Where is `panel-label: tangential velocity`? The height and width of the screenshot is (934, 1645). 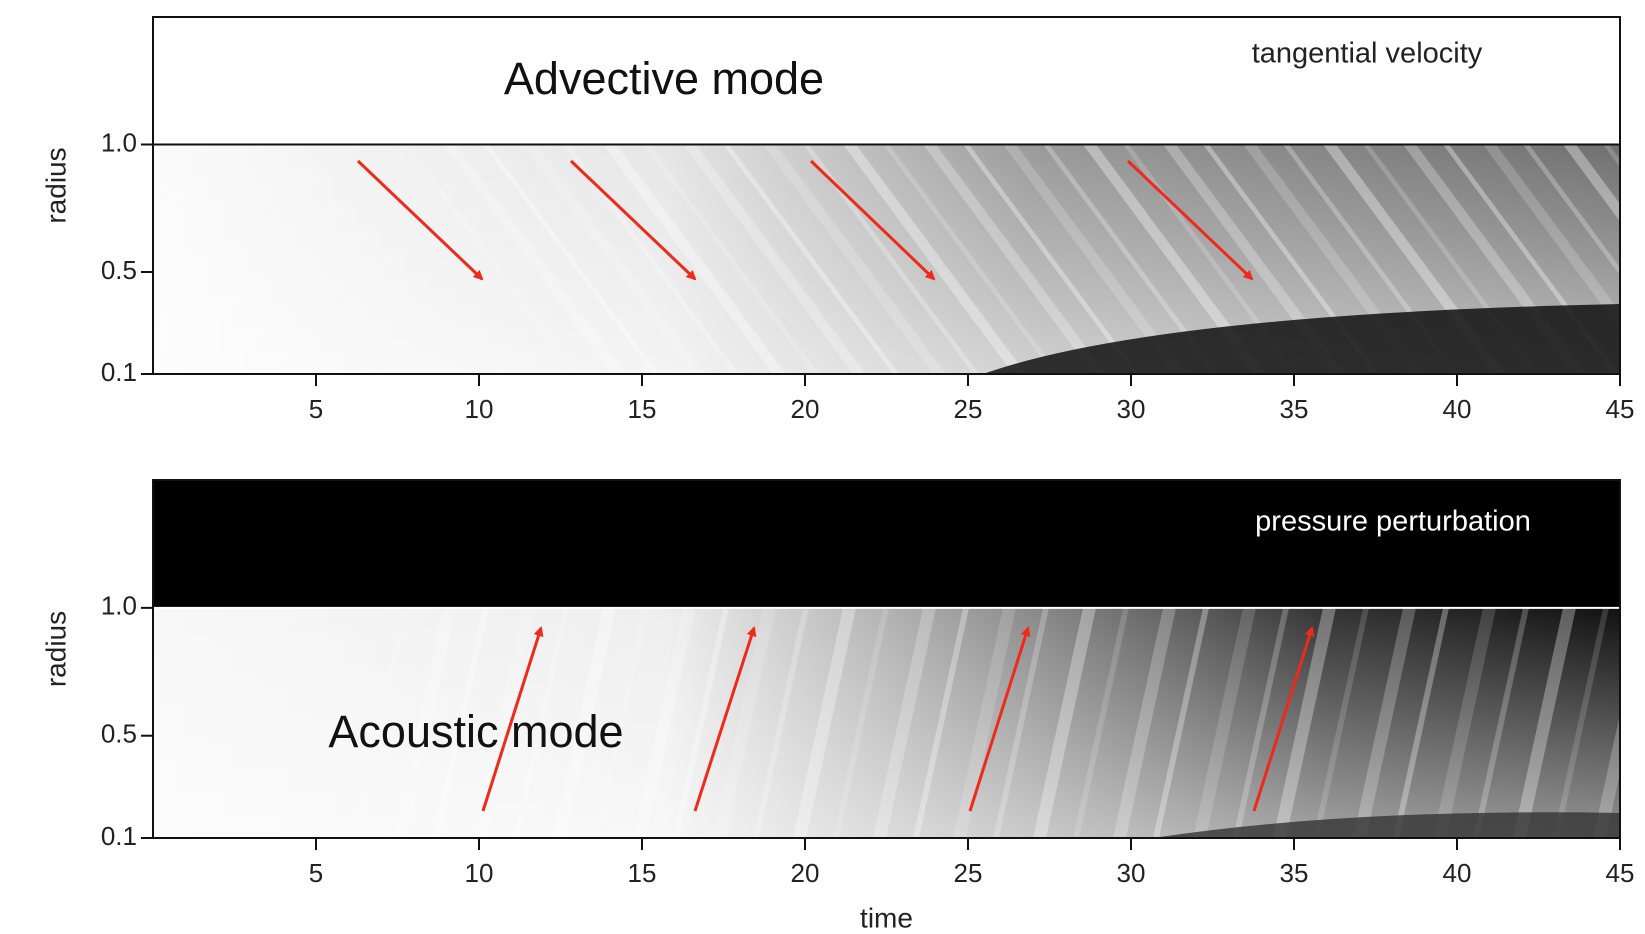 panel-label: tangential velocity is located at coordinates (1367, 54).